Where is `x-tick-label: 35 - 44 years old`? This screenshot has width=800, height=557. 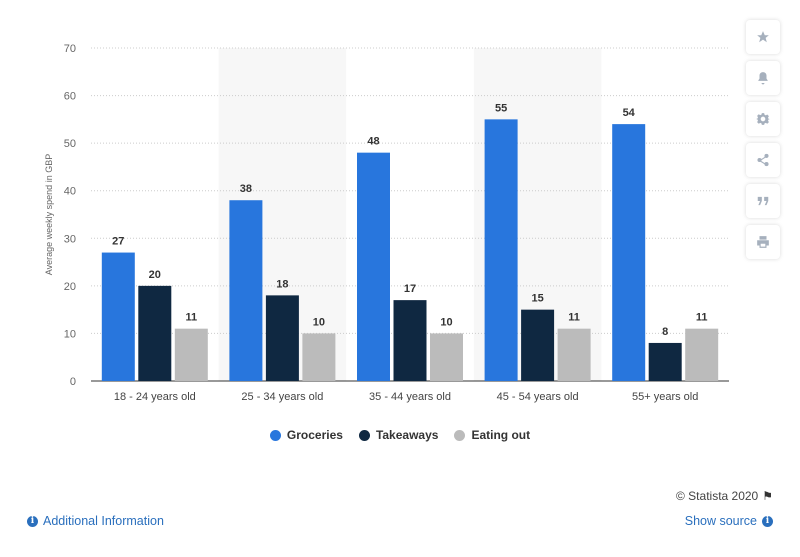
x-tick-label: 35 - 44 years old is located at coordinates (410, 397).